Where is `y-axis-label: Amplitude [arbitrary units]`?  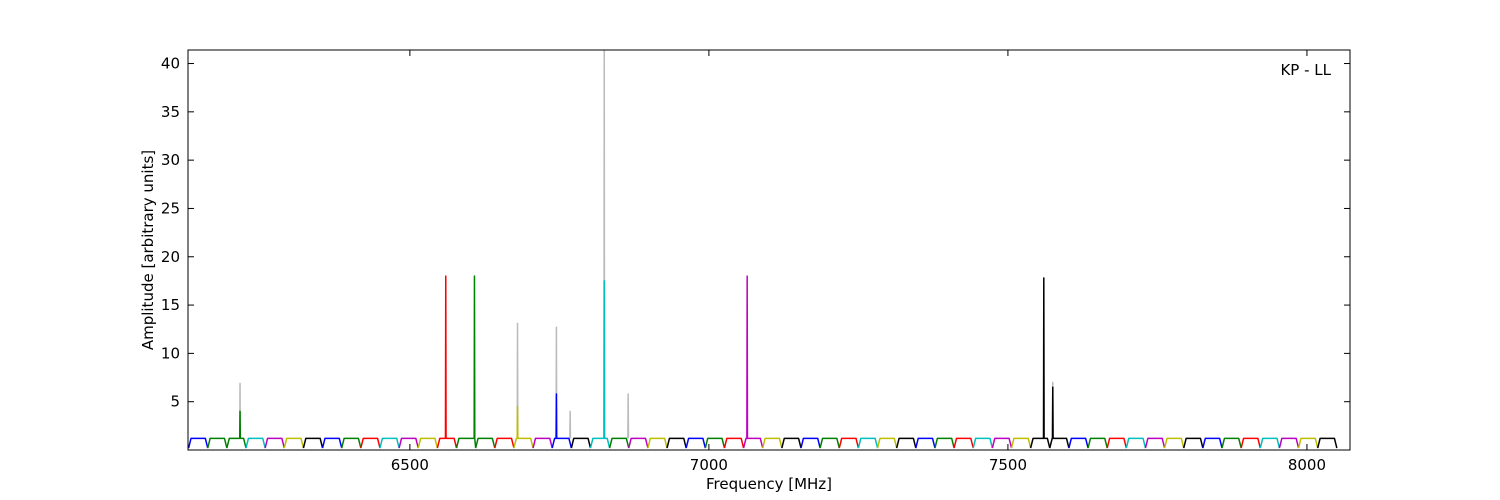
y-axis-label: Amplitude [arbitrary units] is located at coordinates (148, 250).